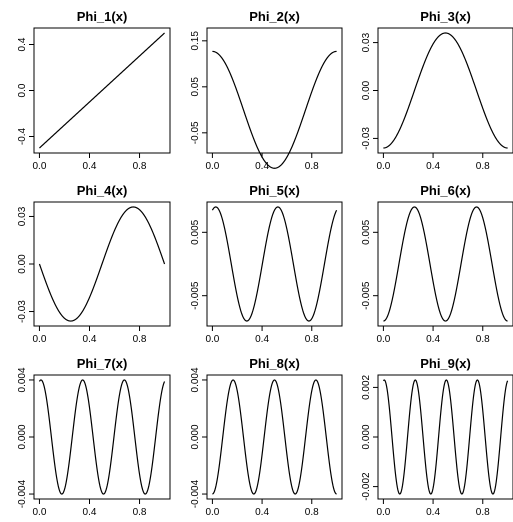  Describe the element at coordinates (366, 386) in the screenshot. I see `y-tick-label: 0.002` at that location.